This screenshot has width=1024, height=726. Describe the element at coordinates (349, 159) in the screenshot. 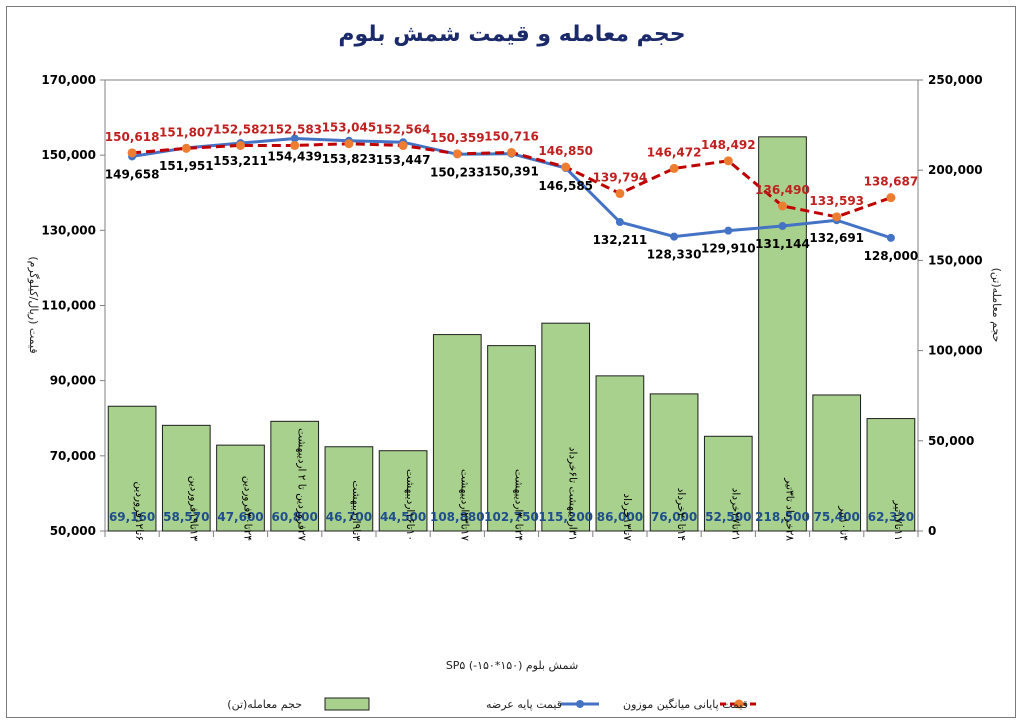

I see `base-price-label: 153,823` at that location.